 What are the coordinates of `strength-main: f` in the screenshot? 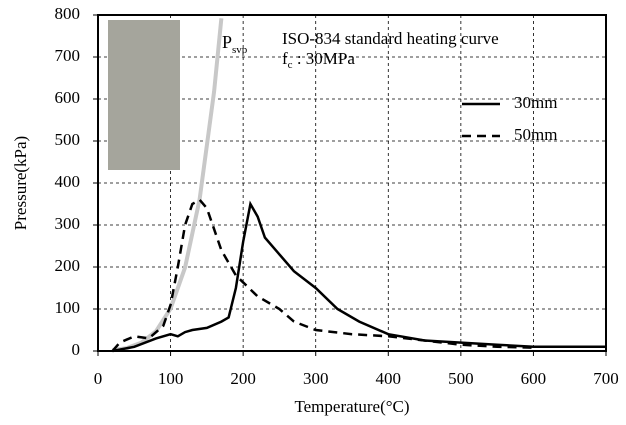 It's located at (285, 58).